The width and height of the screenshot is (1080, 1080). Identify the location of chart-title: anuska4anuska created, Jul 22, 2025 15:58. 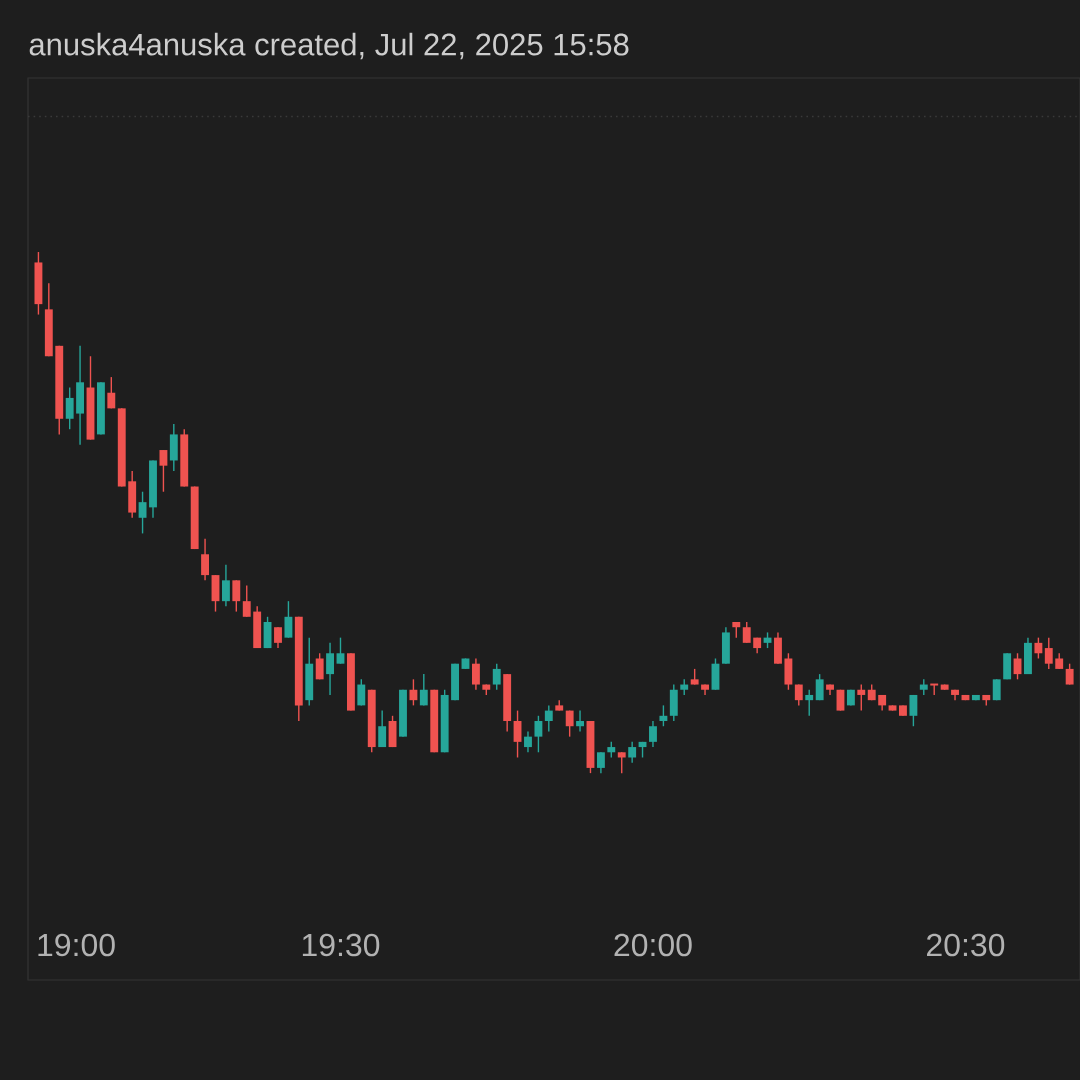
(329, 46).